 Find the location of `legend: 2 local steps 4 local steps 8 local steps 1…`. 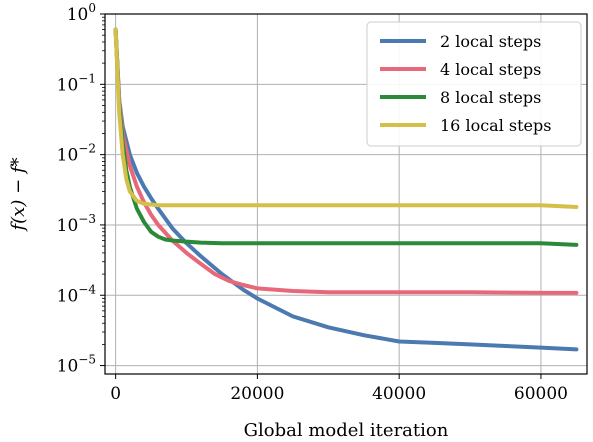

legend: 2 local steps 4 local steps 8 local steps 1… is located at coordinates (474, 84).